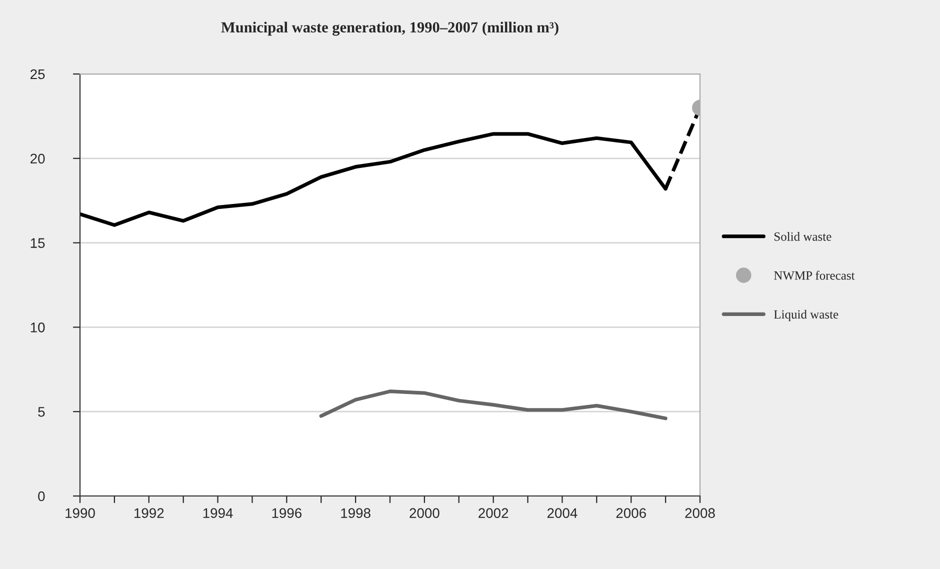 This screenshot has height=569, width=940. I want to click on legend-label: NWMP forecast, so click(814, 275).